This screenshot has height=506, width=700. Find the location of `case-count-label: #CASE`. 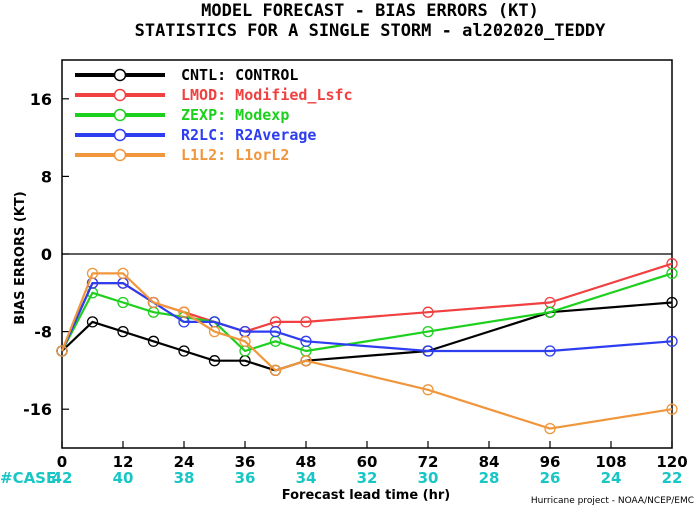

case-count-label: #CASE is located at coordinates (28, 478).